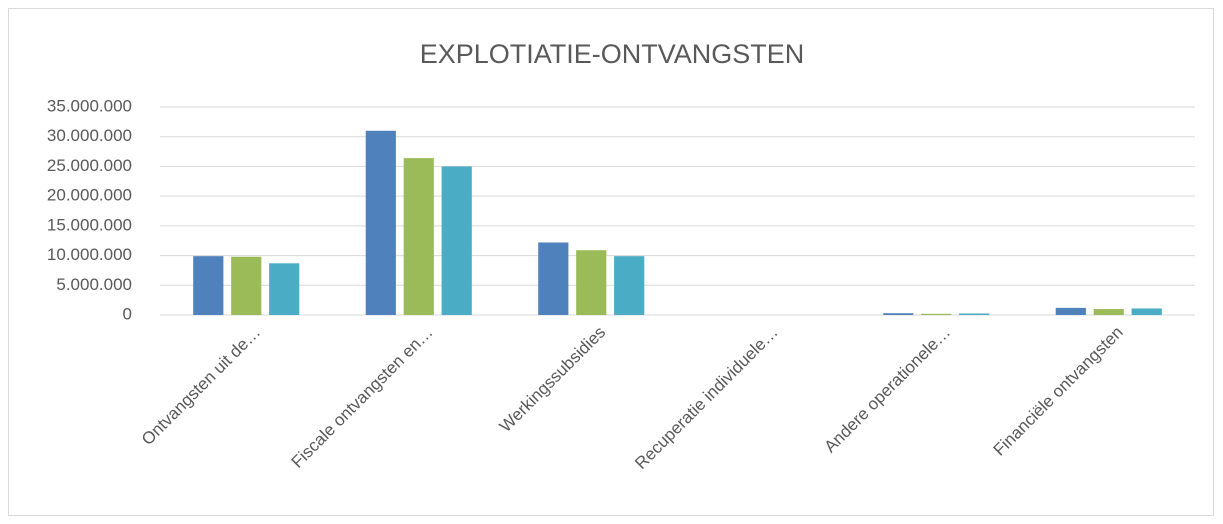 This screenshot has width=1223, height=524. What do you see at coordinates (94, 284) in the screenshot?
I see `y-tick-label: 5.000.000` at bounding box center [94, 284].